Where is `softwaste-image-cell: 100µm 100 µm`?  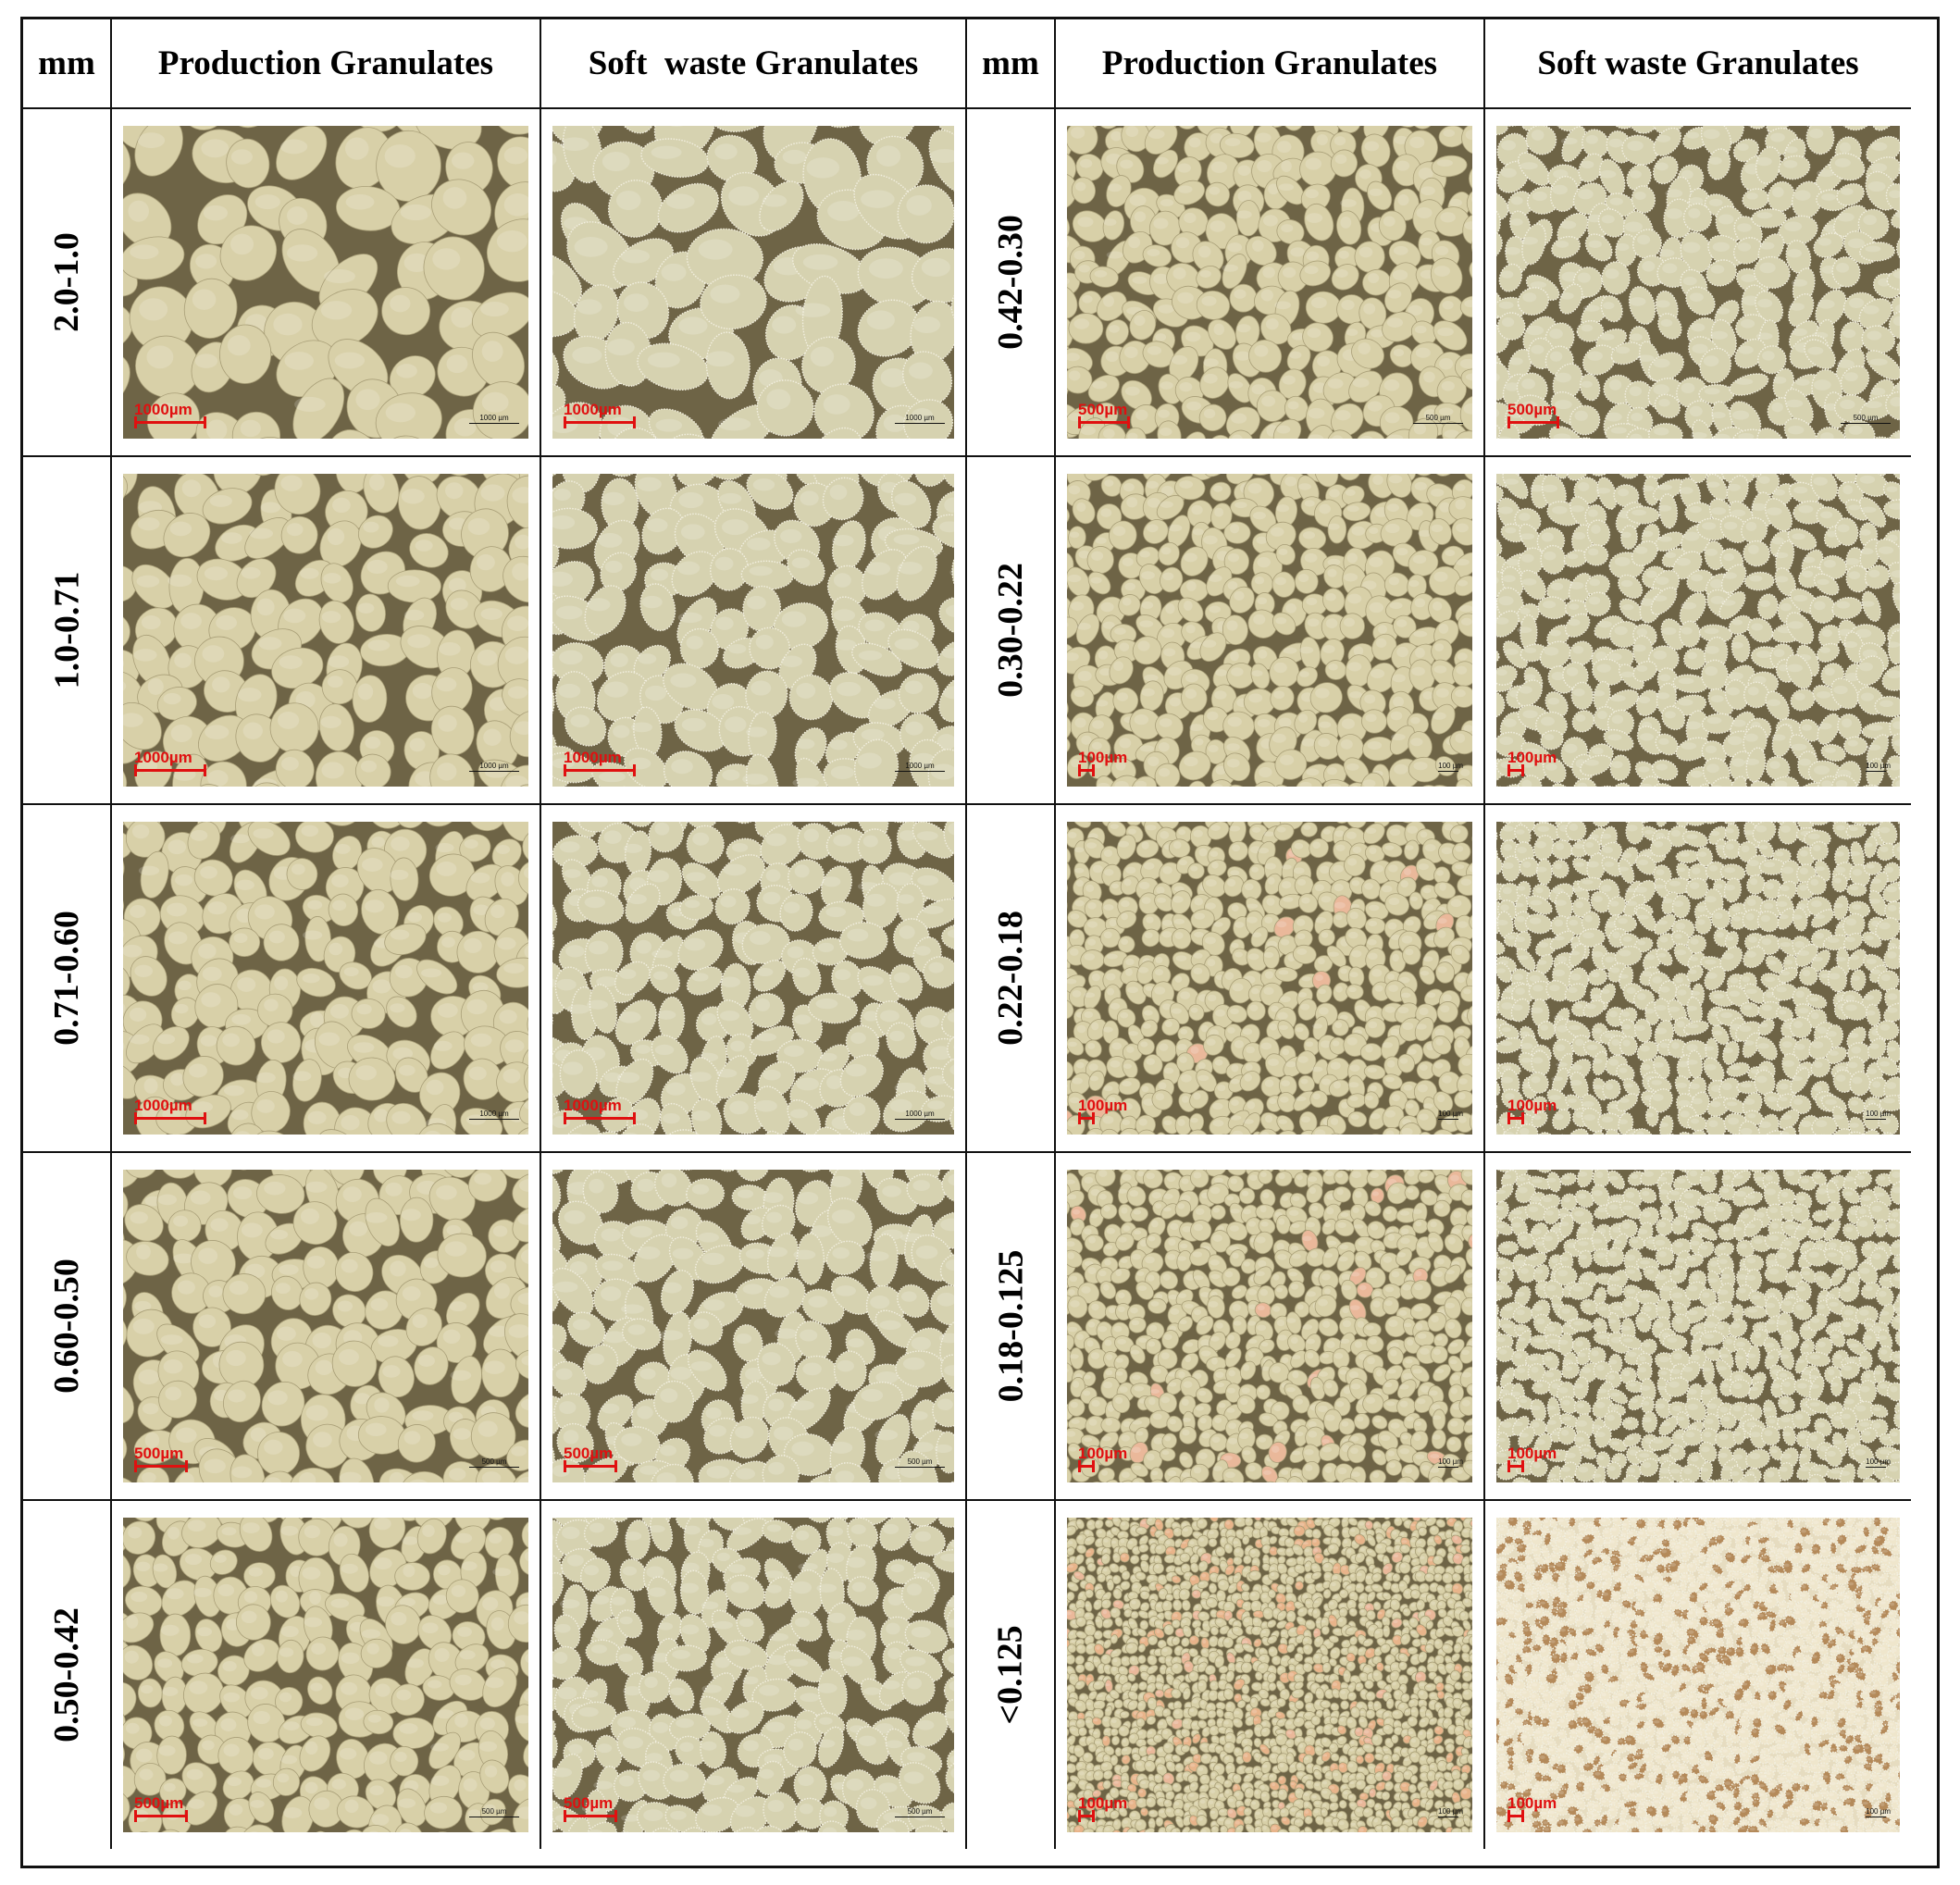 softwaste-image-cell: 100µm 100 µm is located at coordinates (1698, 631).